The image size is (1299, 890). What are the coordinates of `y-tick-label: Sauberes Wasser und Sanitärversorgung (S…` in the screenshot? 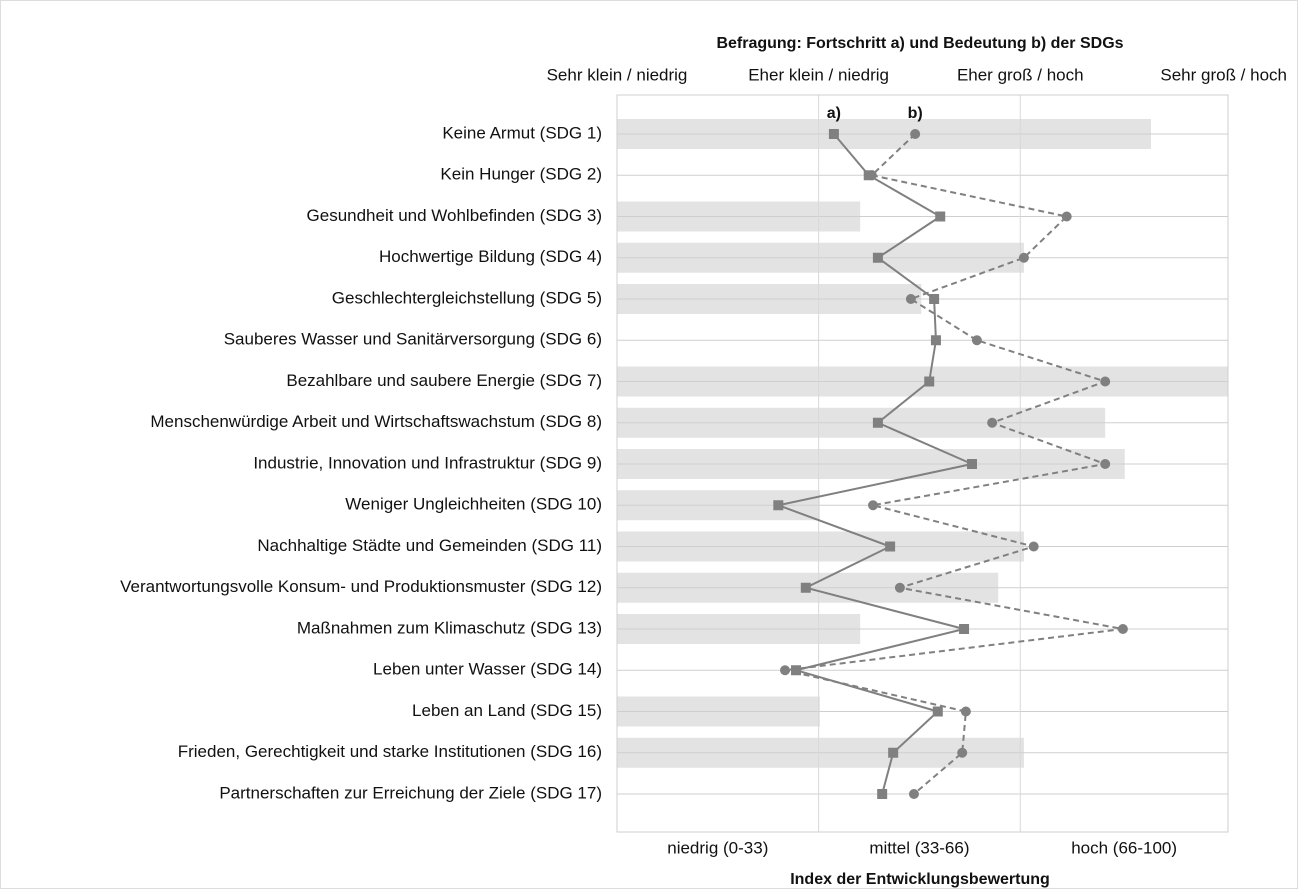 It's located at (413, 339).